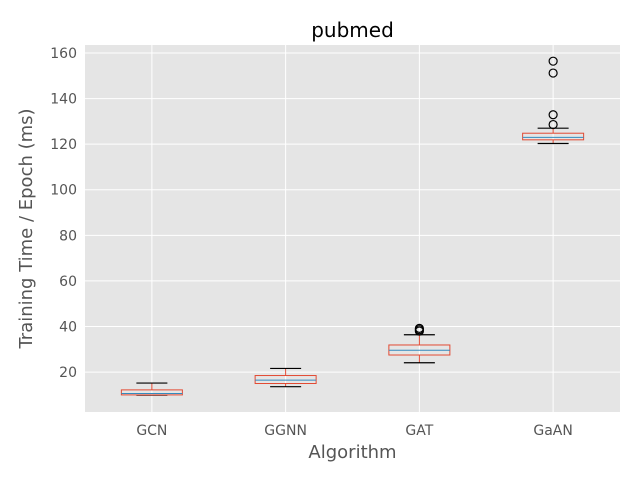 The width and height of the screenshot is (640, 480). Describe the element at coordinates (354, 431) in the screenshot. I see `x-tick-labels: GCN GGNN GAT GaAN` at that location.